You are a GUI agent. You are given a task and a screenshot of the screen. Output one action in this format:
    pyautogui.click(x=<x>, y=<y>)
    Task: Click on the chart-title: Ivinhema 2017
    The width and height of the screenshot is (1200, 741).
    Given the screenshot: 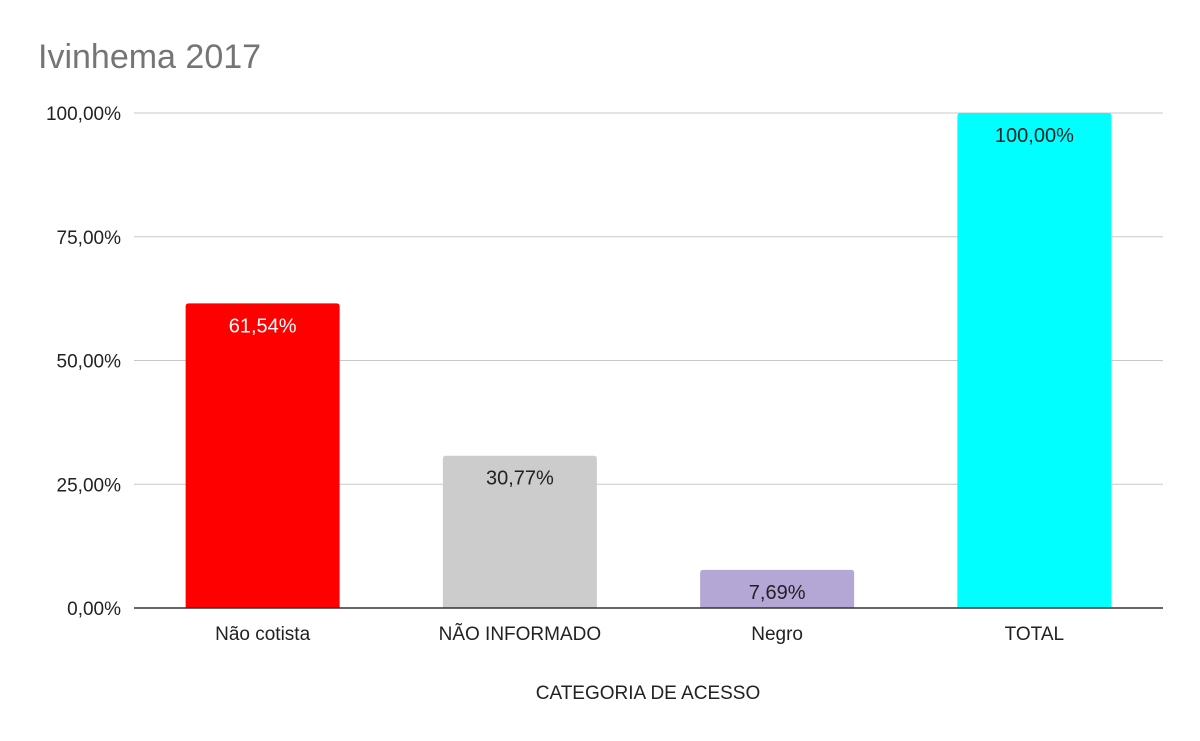 What is the action you would take?
    pyautogui.click(x=149, y=57)
    